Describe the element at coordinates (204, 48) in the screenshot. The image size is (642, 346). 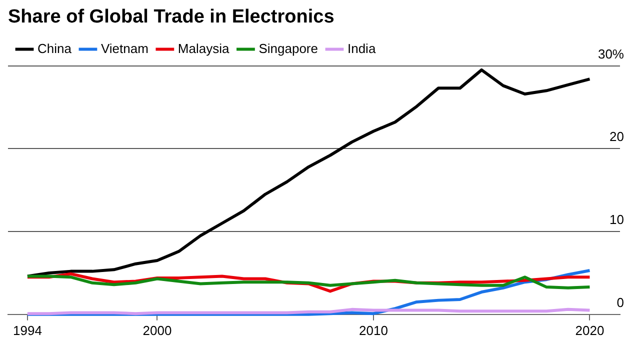
I see `legend-label: Malaysia` at that location.